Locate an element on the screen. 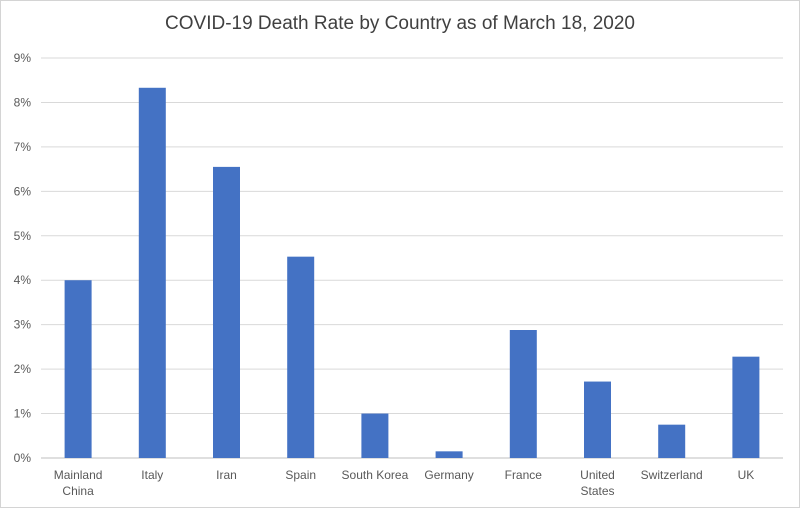  x-tick-label: Switzerland is located at coordinates (672, 475).